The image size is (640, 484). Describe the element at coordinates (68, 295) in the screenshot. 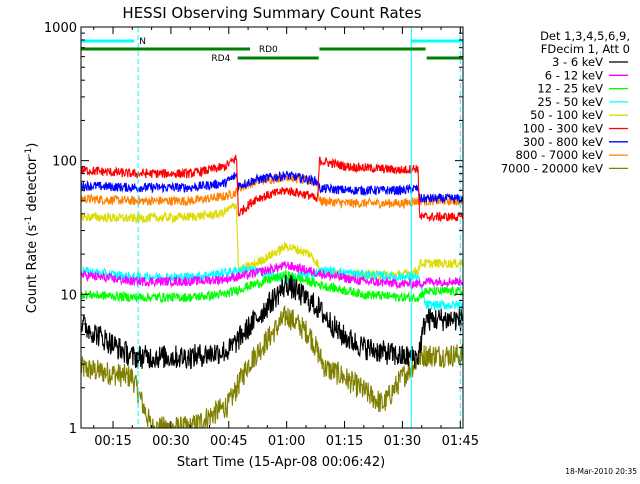

I see `y-tick-label: 10` at that location.